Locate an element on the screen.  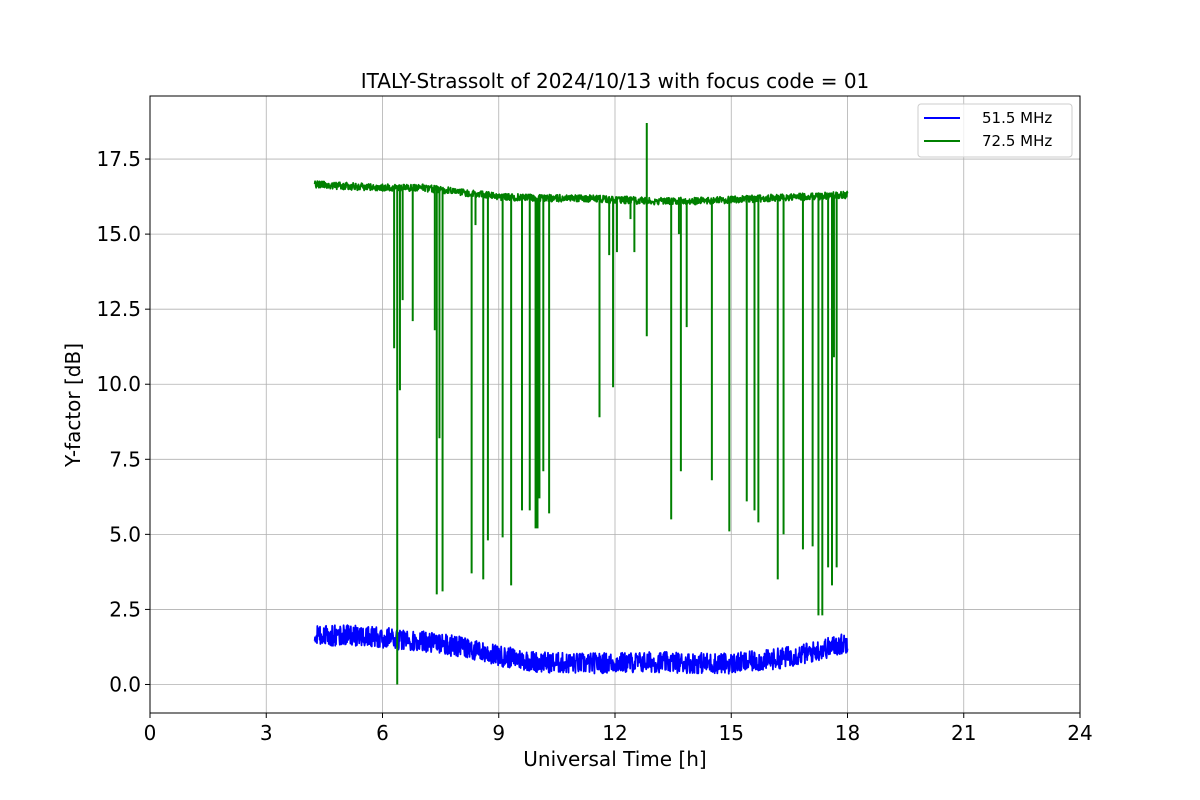
y-tick-label: 17.5 is located at coordinates (118, 159).